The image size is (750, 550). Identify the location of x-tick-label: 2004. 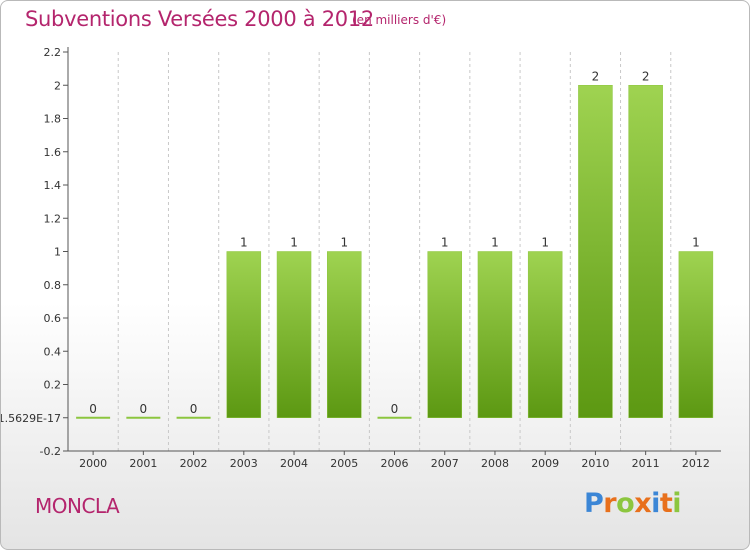
(294, 463).